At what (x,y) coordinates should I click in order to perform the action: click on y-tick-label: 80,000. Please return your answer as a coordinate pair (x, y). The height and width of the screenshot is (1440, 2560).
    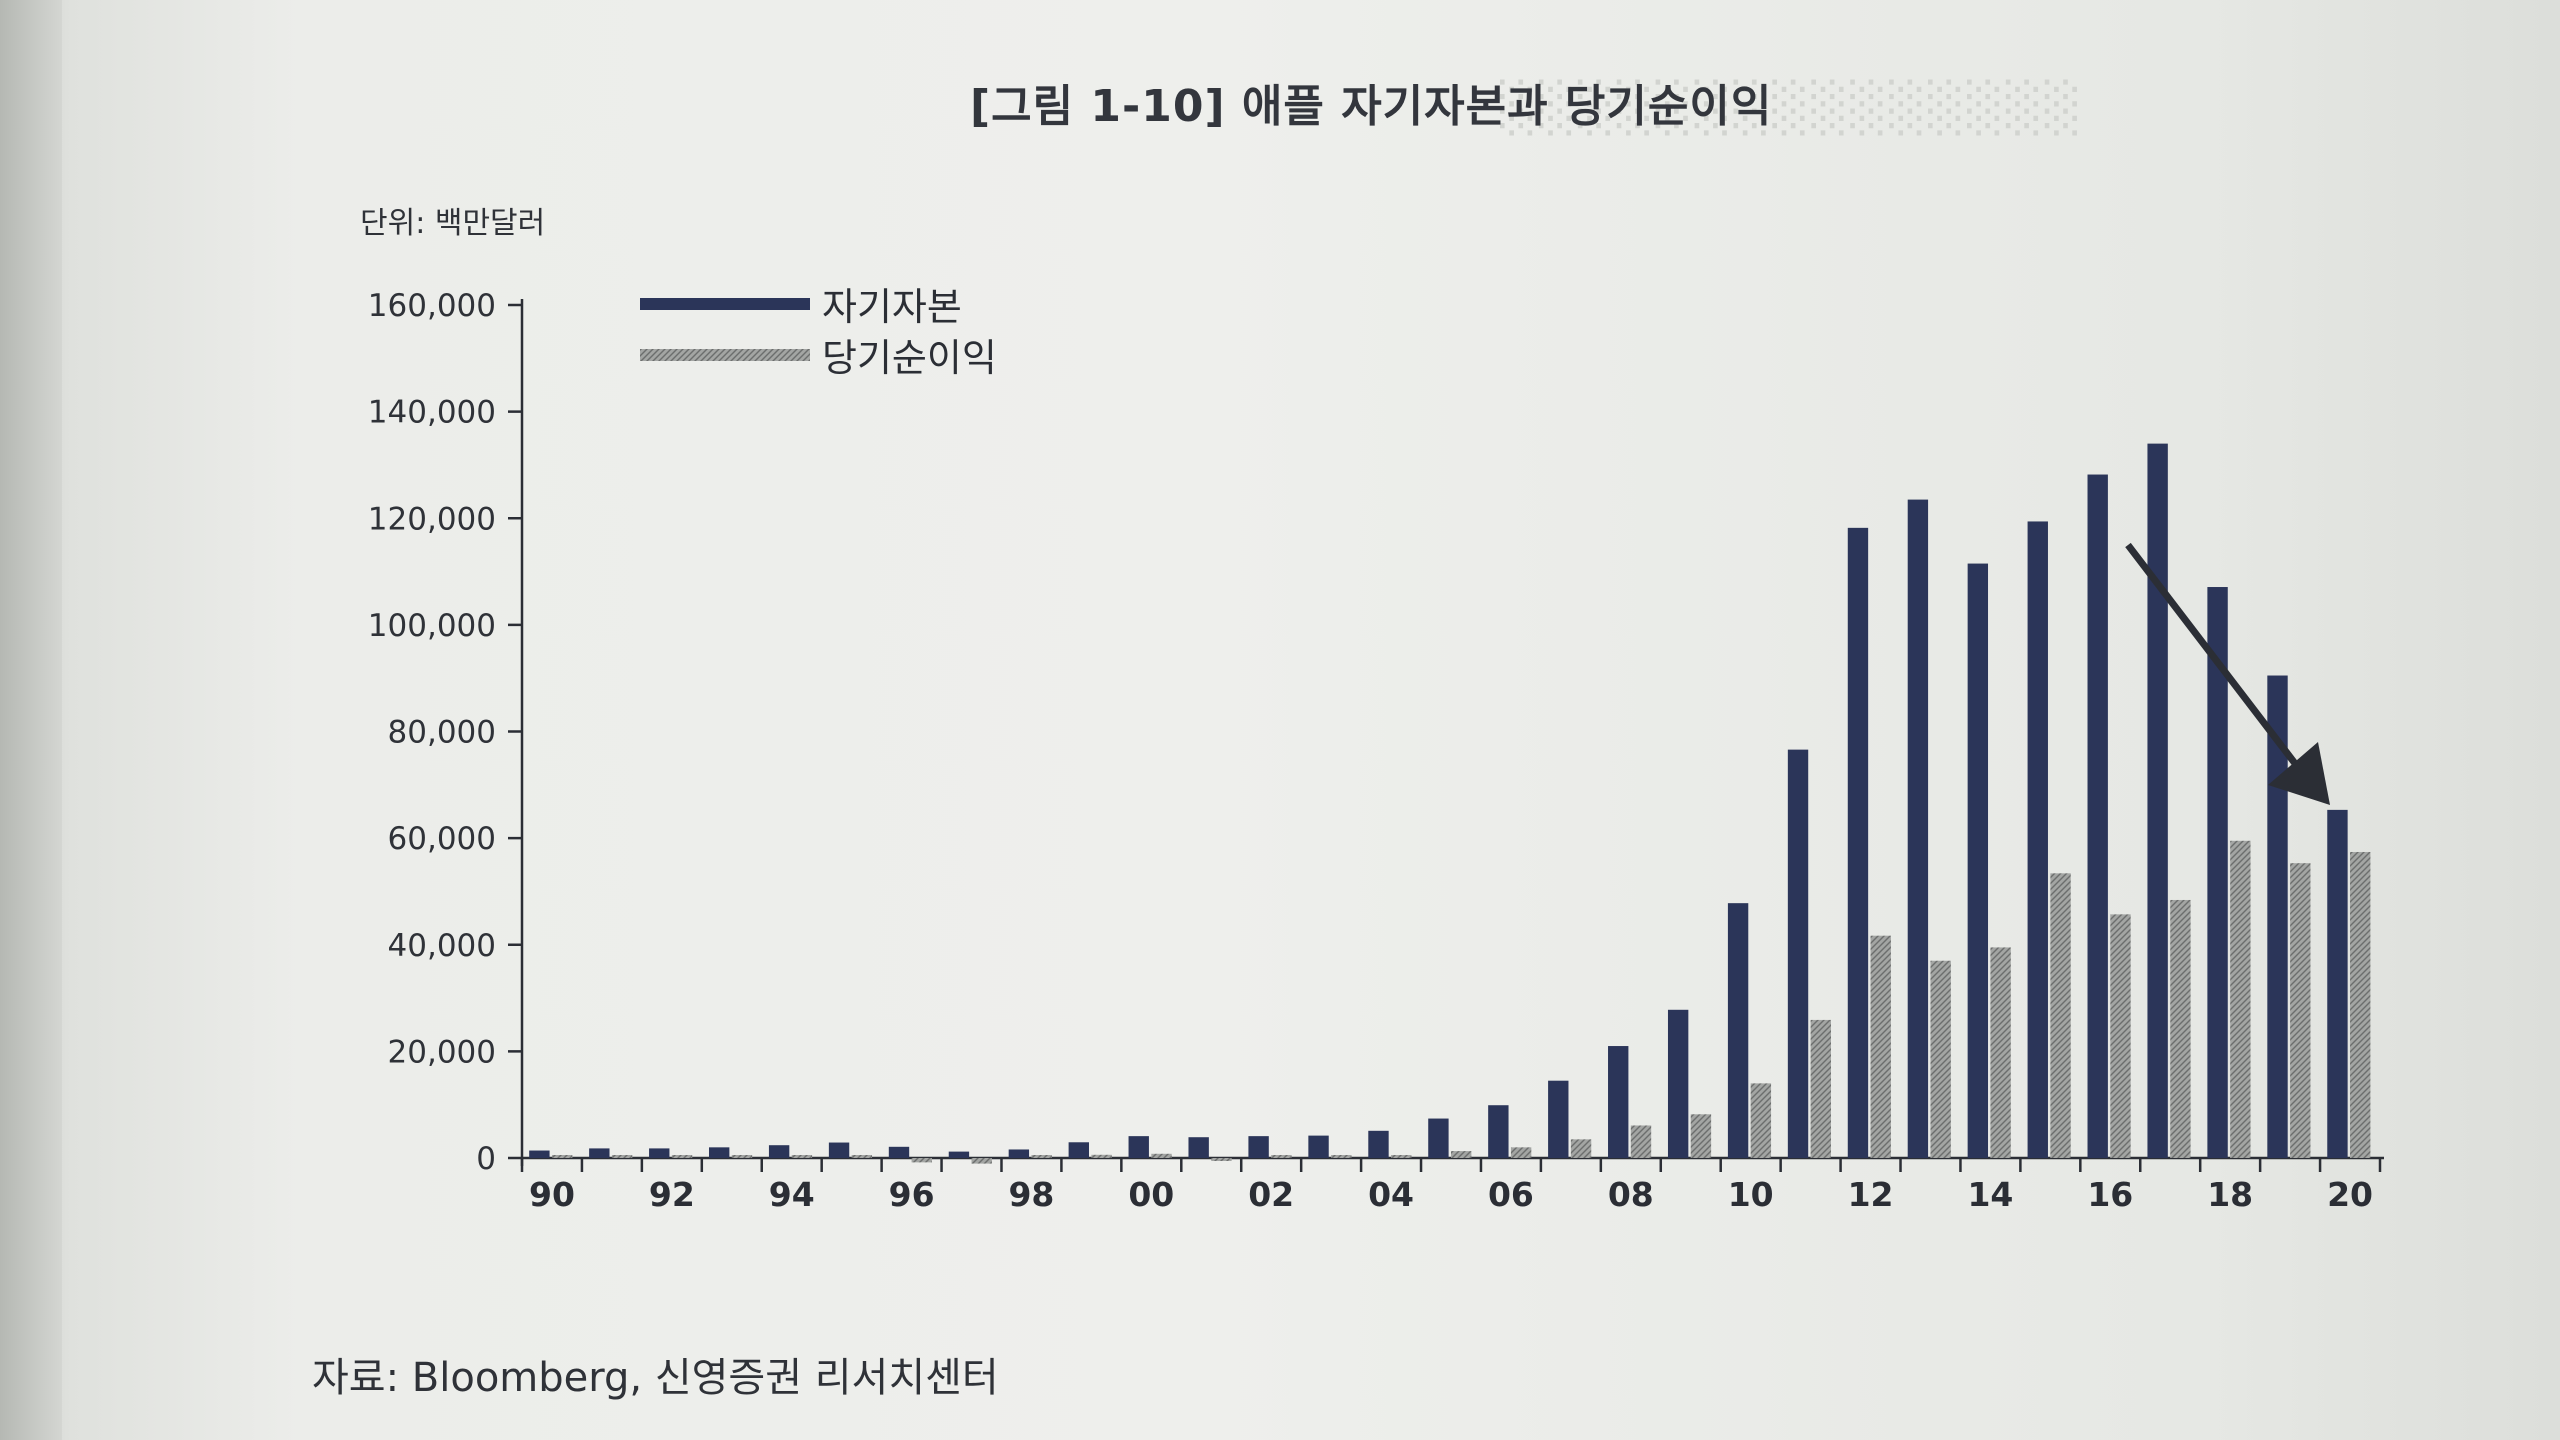
    Looking at the image, I should click on (442, 733).